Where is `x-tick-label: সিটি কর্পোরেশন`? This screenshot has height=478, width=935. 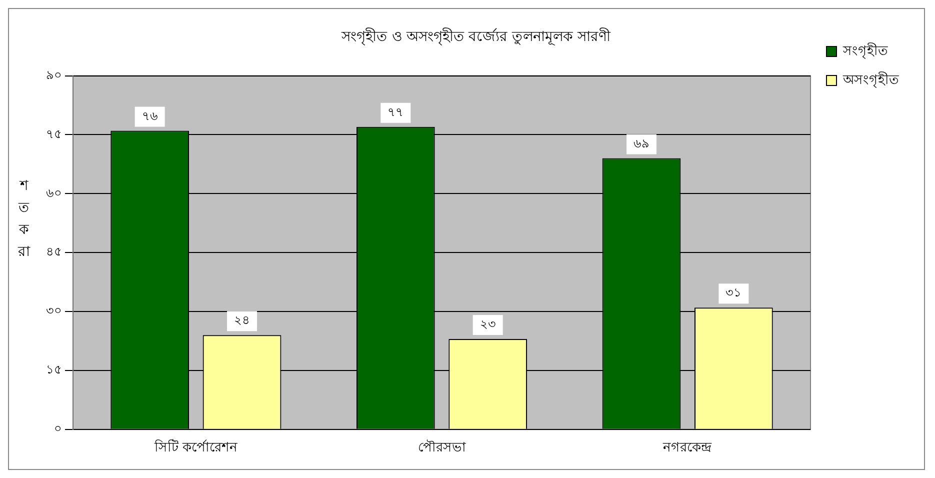
x-tick-label: সিটি কর্পোরেশন is located at coordinates (195, 448).